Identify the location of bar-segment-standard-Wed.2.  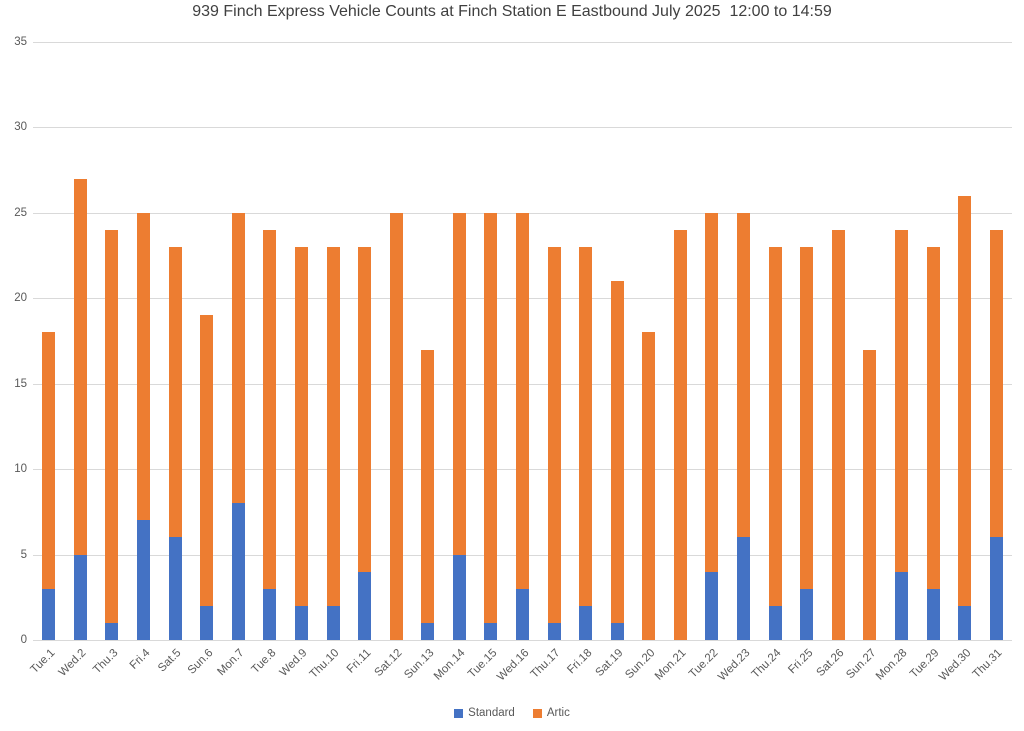
(80, 597).